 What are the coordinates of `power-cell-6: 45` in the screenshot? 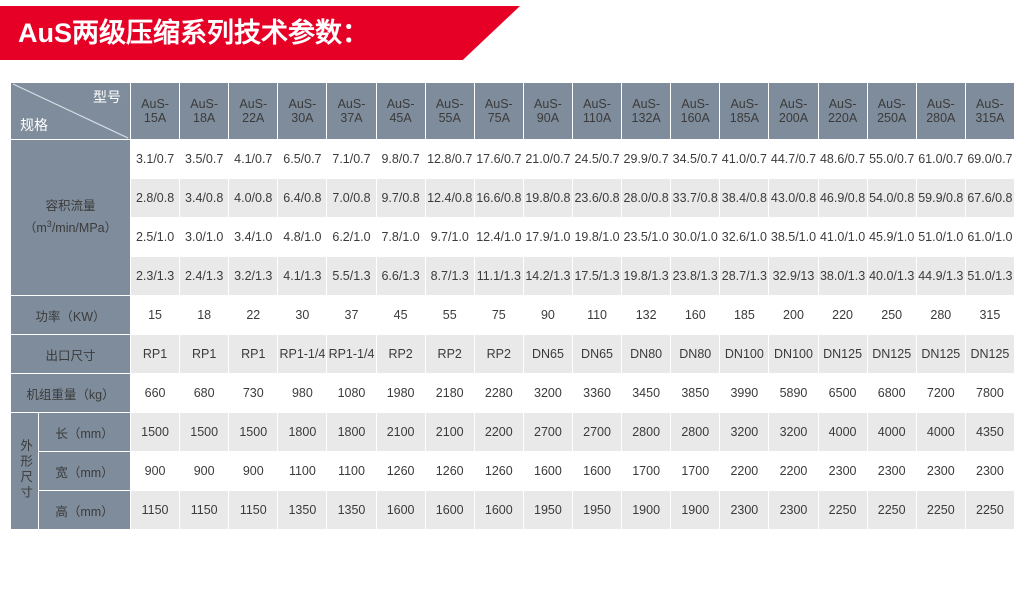 It's located at (400, 315).